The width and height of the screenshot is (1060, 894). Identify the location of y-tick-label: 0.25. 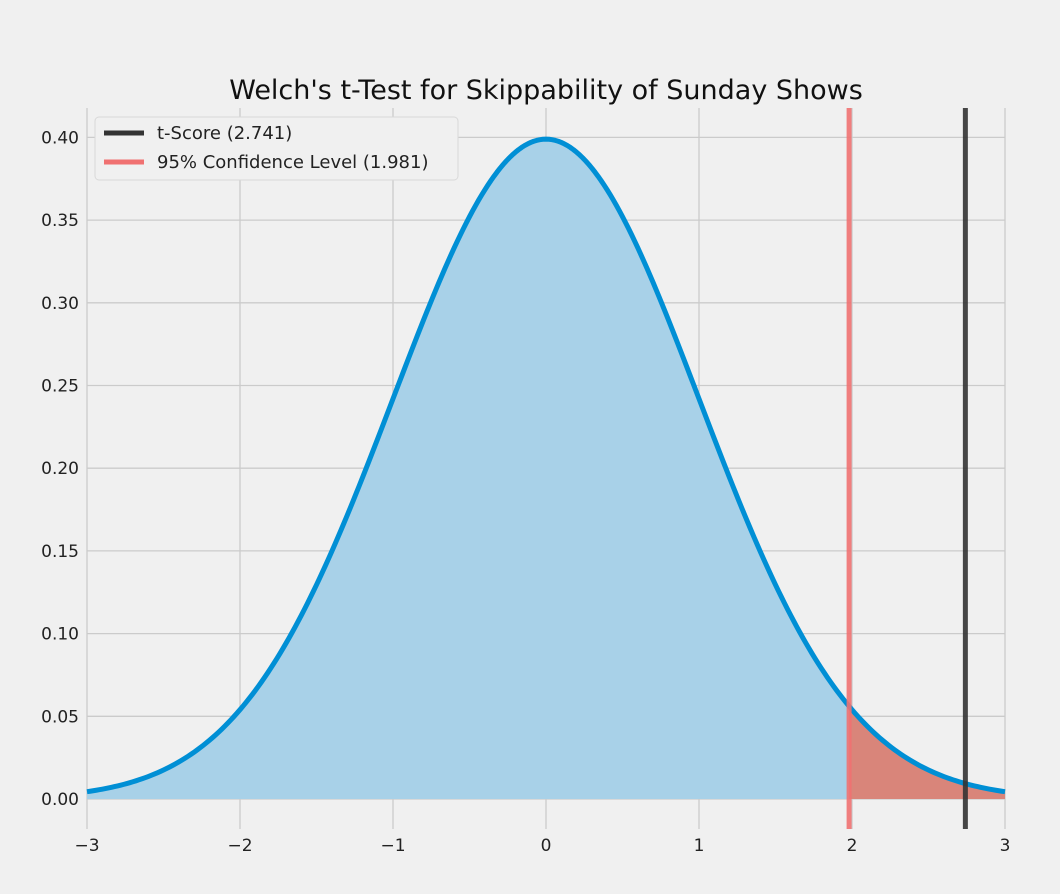
(60, 387).